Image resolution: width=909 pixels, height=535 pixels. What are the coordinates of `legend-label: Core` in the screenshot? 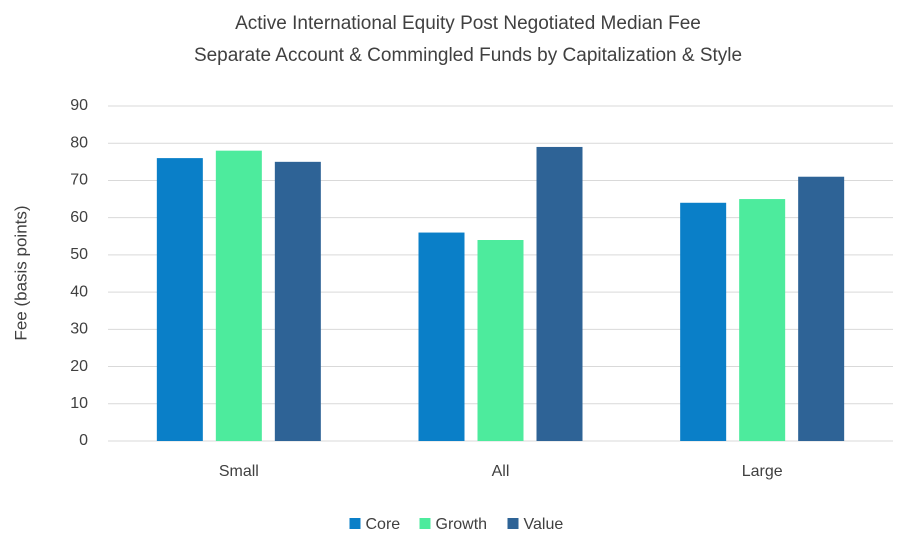 It's located at (383, 524).